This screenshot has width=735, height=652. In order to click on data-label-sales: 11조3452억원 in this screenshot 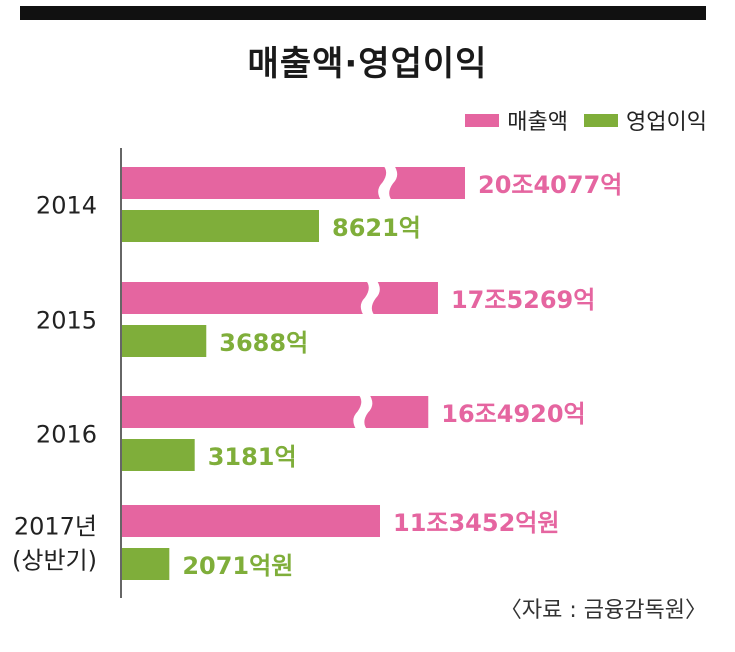, I will do `click(476, 523)`.